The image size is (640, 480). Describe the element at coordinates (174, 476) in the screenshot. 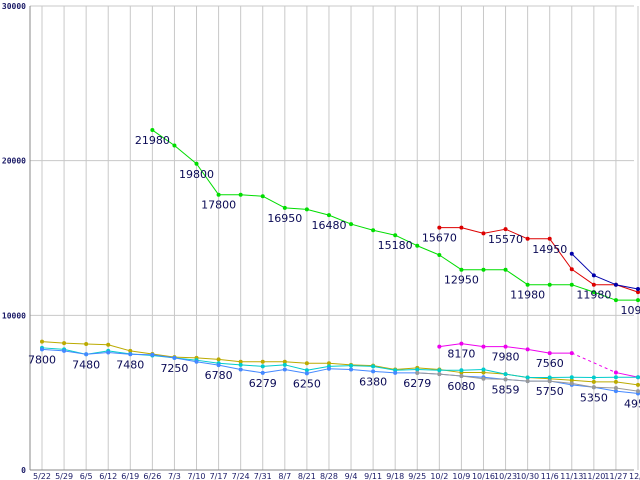

I see `x-tick-label: 7/3` at that location.